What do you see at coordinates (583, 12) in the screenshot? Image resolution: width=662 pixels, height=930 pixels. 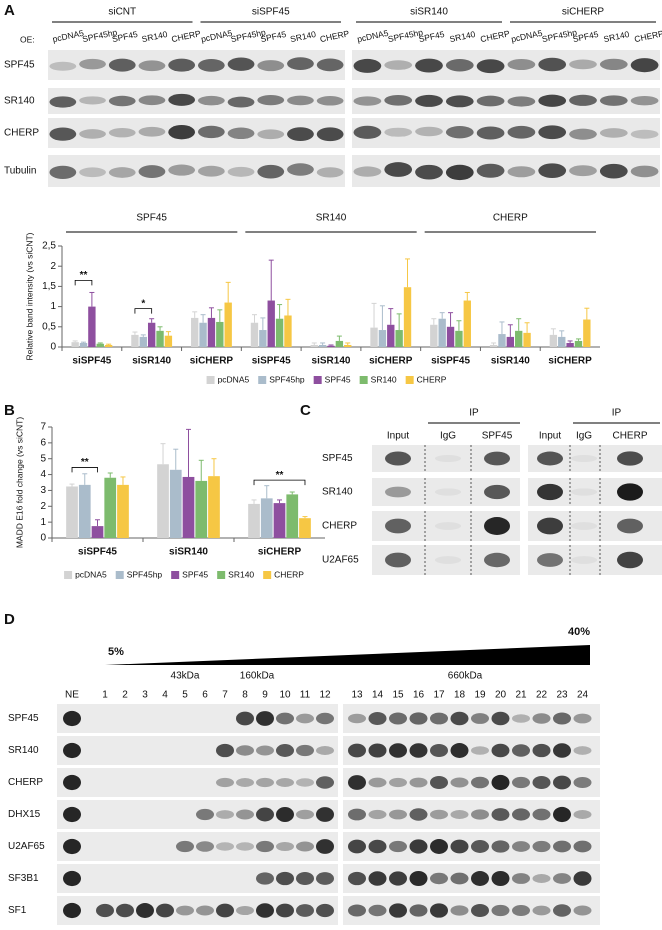 I see `condition-label: siCHERP` at bounding box center [583, 12].